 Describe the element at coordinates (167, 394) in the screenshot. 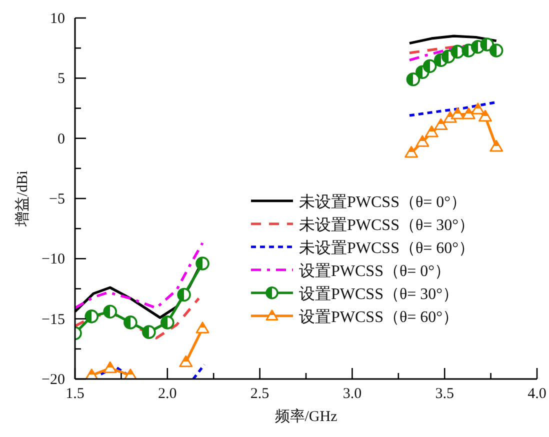

I see `x-tick-label: 2.0` at that location.